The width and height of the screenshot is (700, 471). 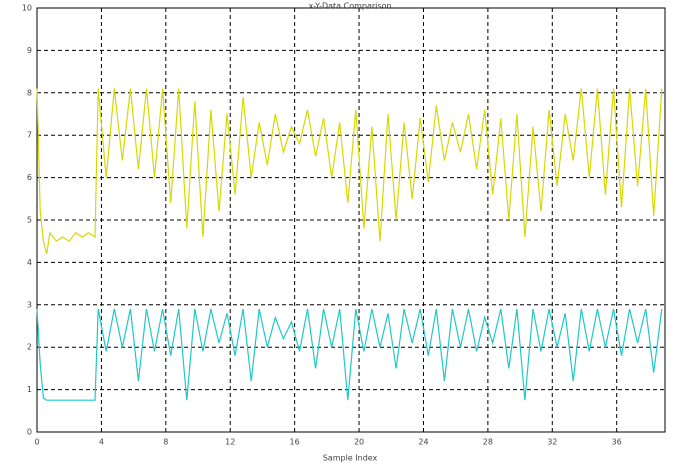 I want to click on y-tick-label: 4, so click(x=29, y=262).